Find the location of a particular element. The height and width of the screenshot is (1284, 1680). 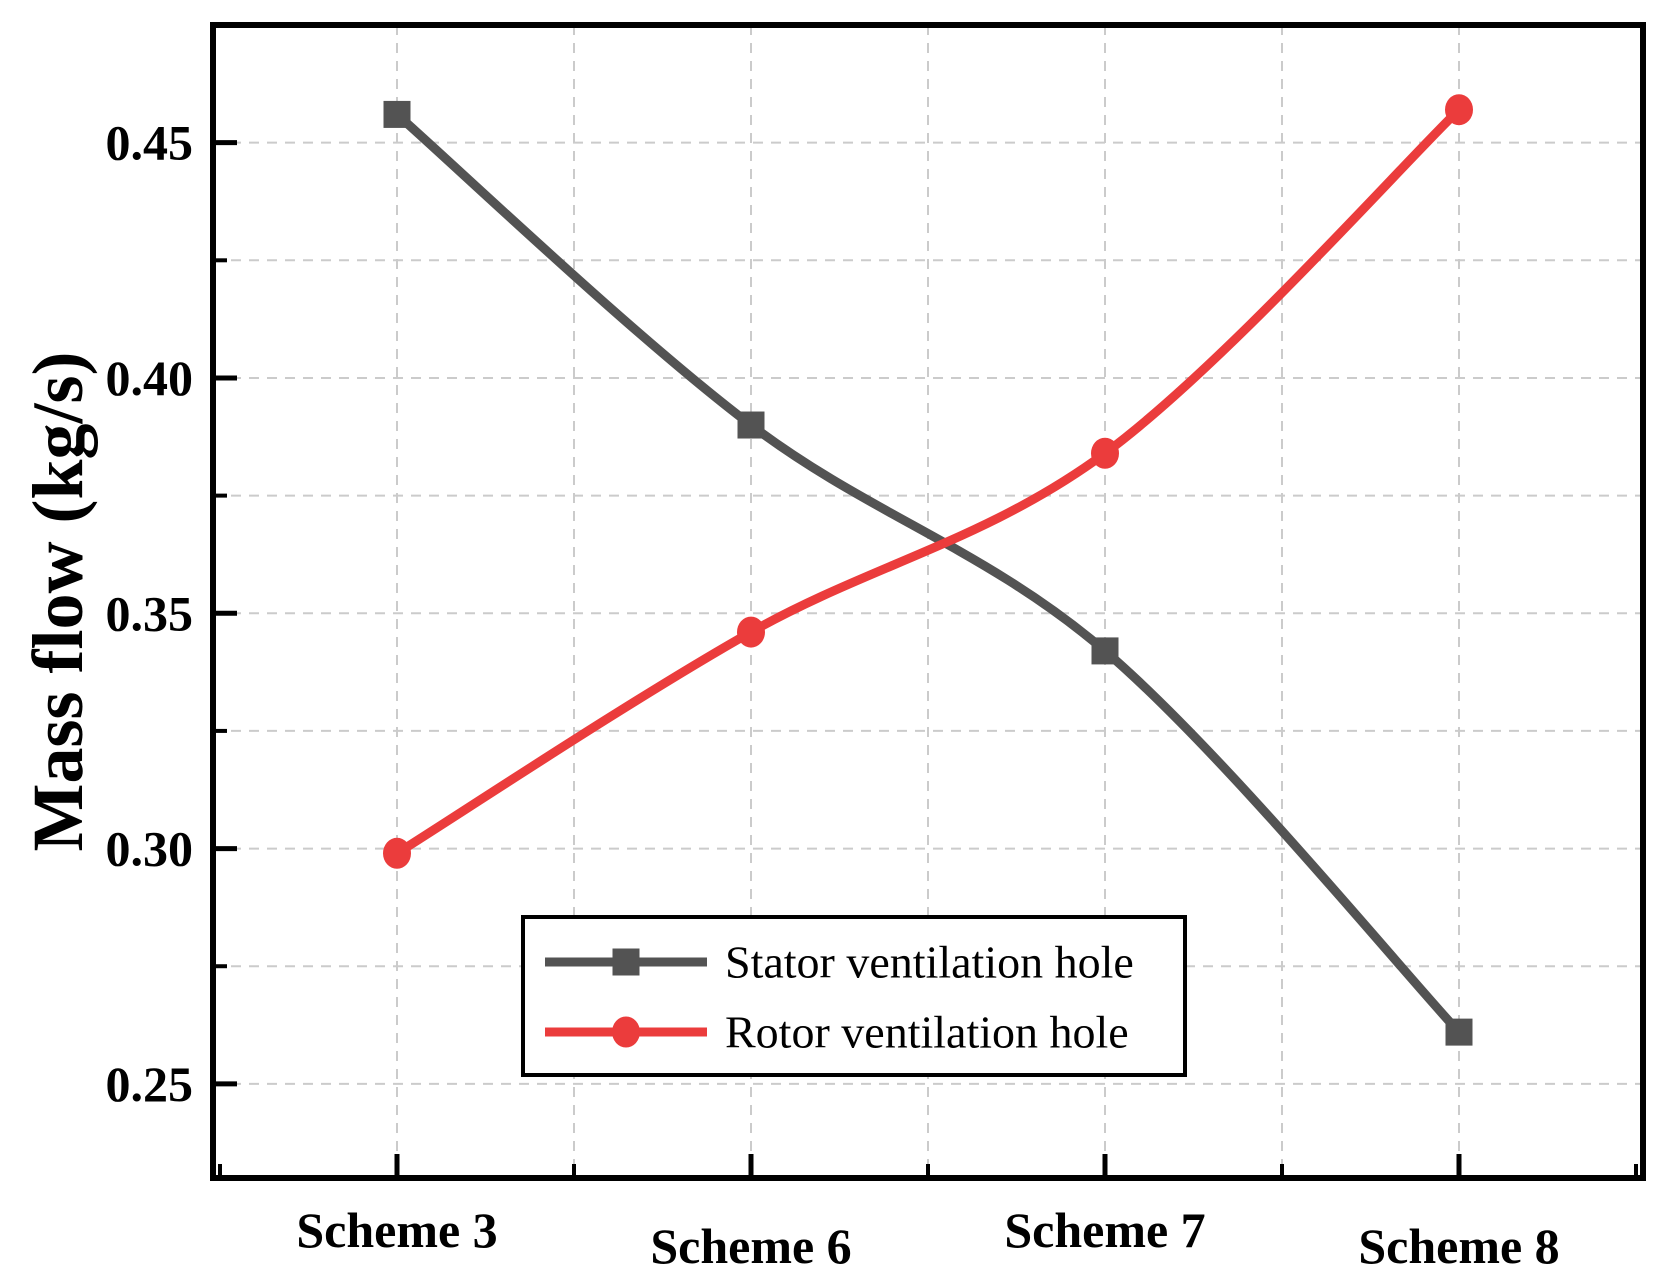

legend-box is located at coordinates (854, 996).